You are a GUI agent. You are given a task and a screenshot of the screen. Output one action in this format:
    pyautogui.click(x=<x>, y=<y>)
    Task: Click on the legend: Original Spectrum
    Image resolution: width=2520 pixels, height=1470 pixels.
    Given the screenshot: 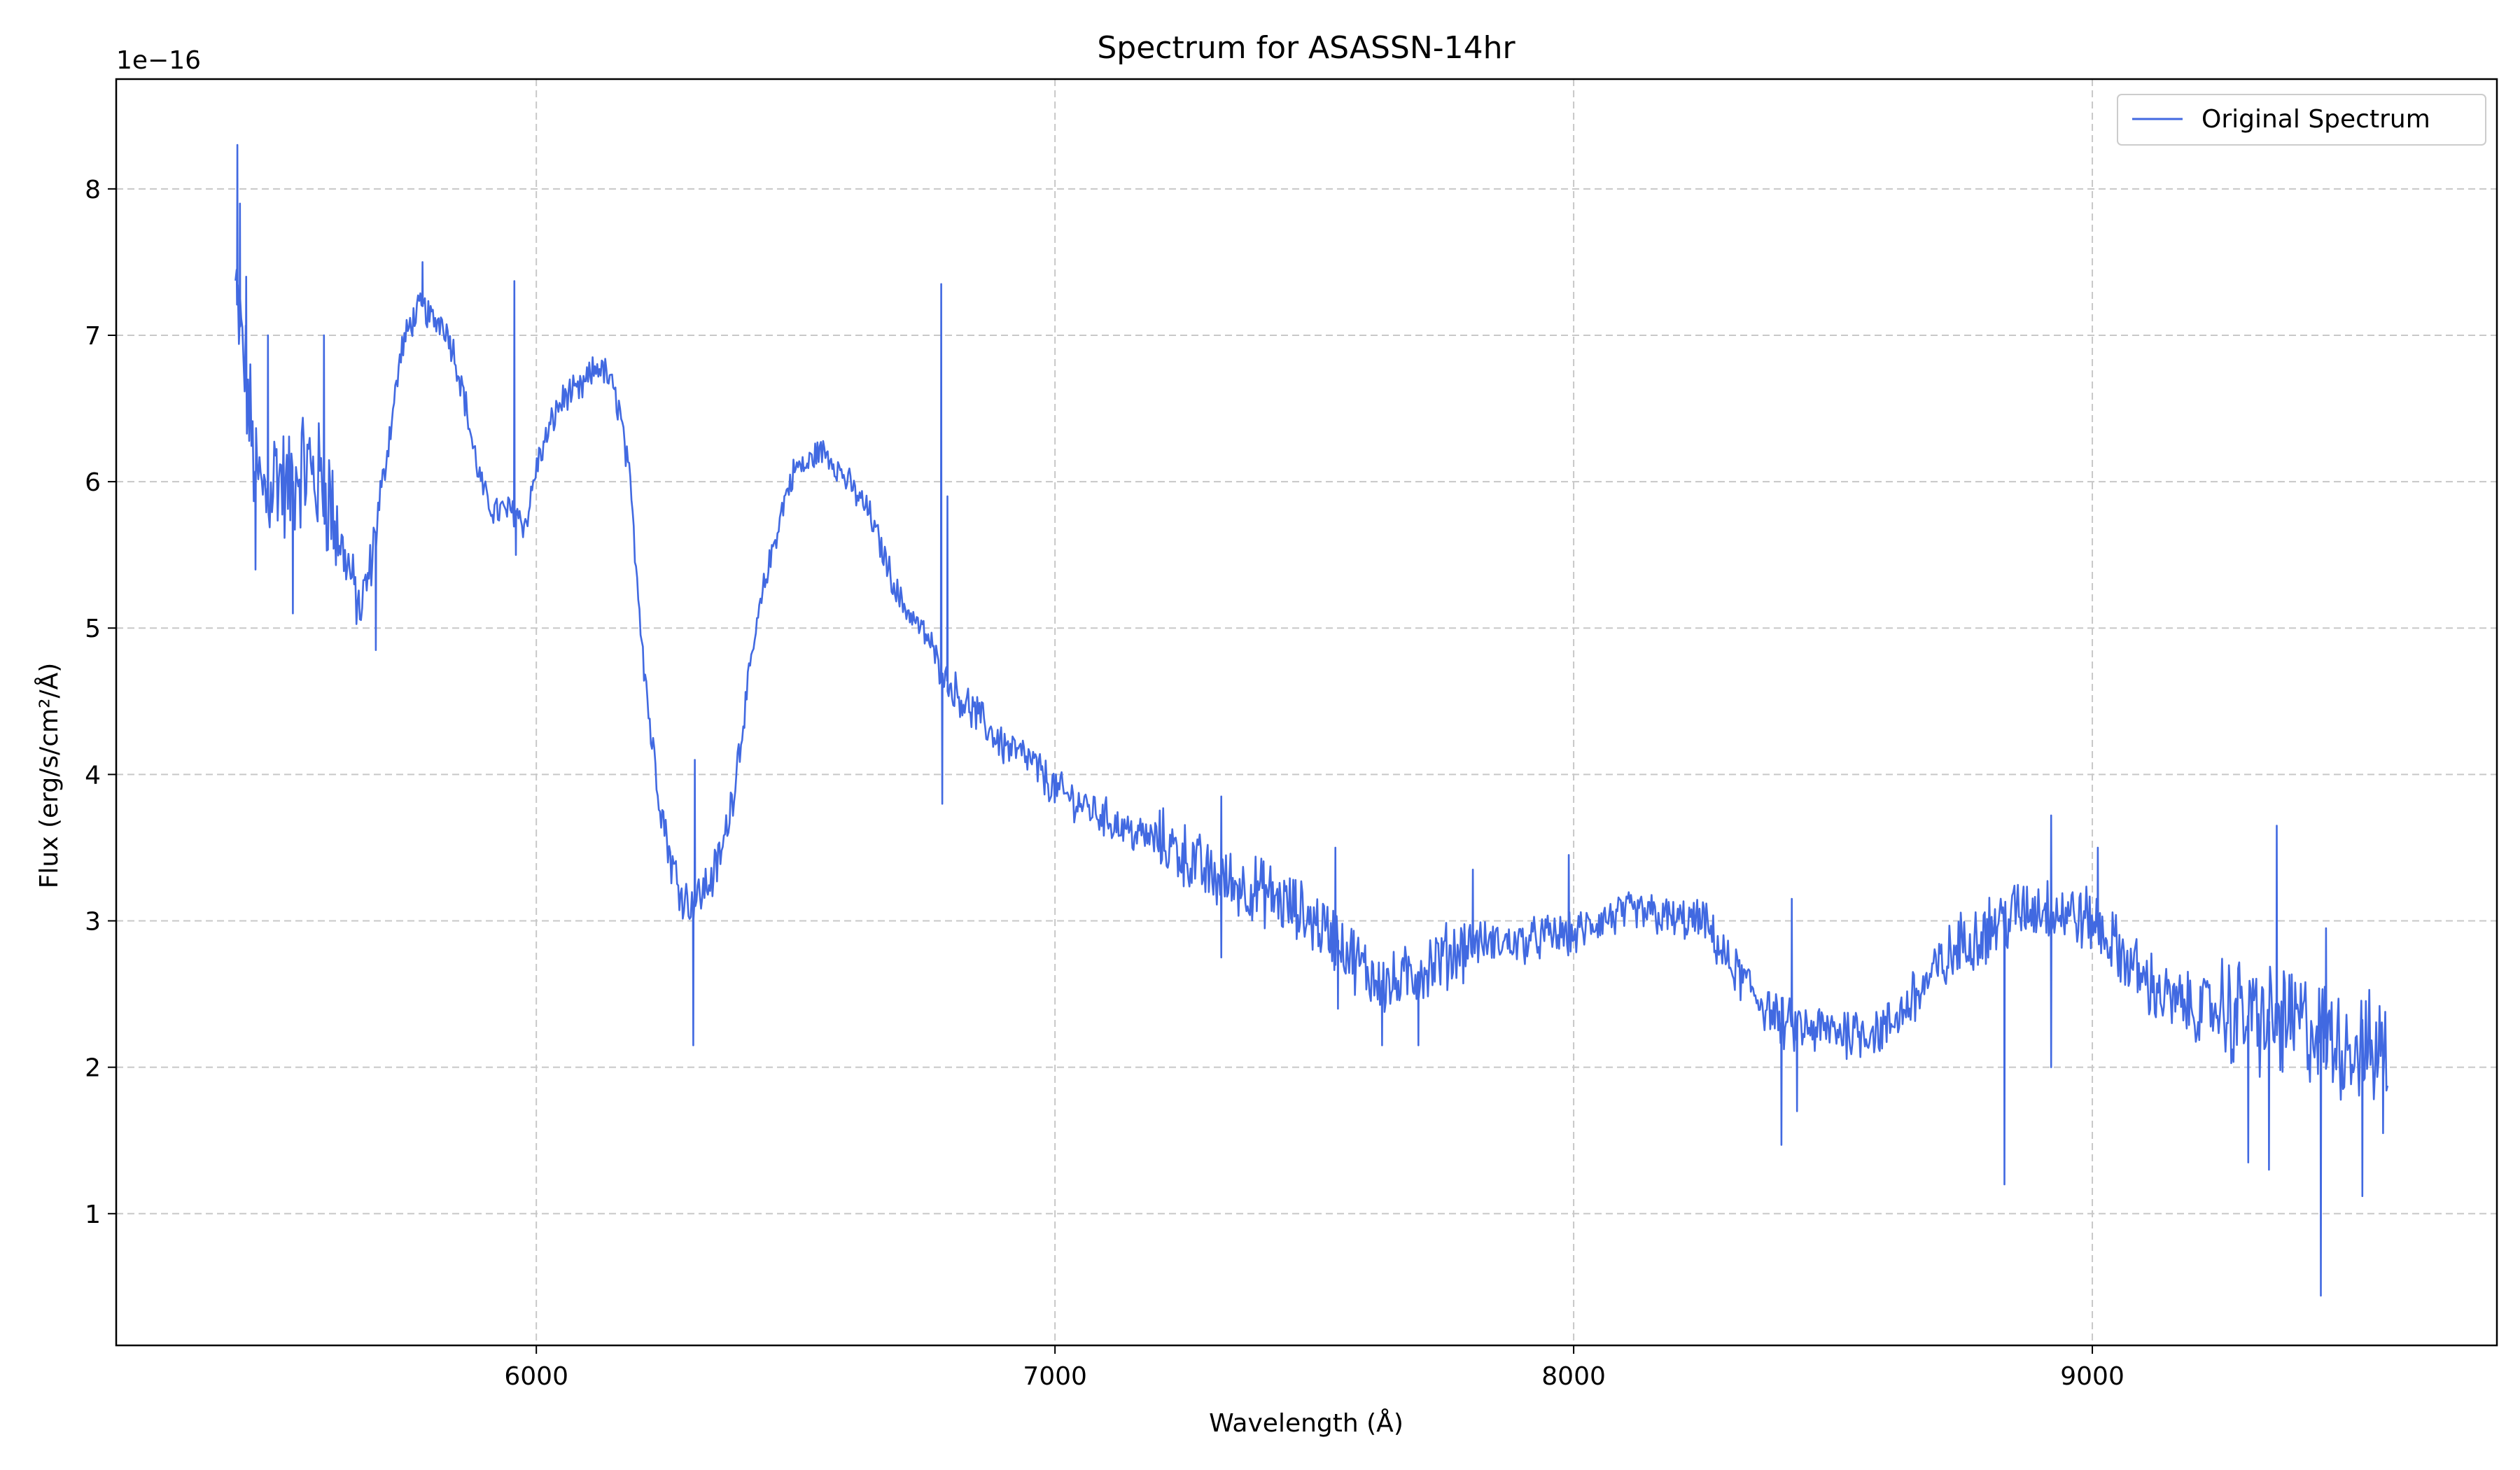 What is the action you would take?
    pyautogui.click(x=2301, y=120)
    